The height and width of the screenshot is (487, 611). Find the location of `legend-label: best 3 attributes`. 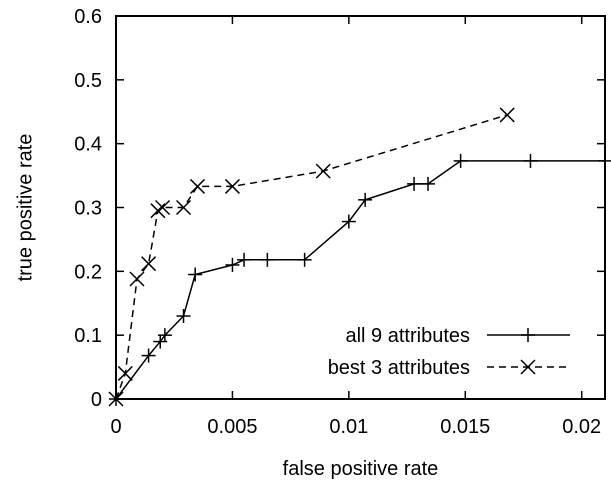

legend-label: best 3 attributes is located at coordinates (399, 368).